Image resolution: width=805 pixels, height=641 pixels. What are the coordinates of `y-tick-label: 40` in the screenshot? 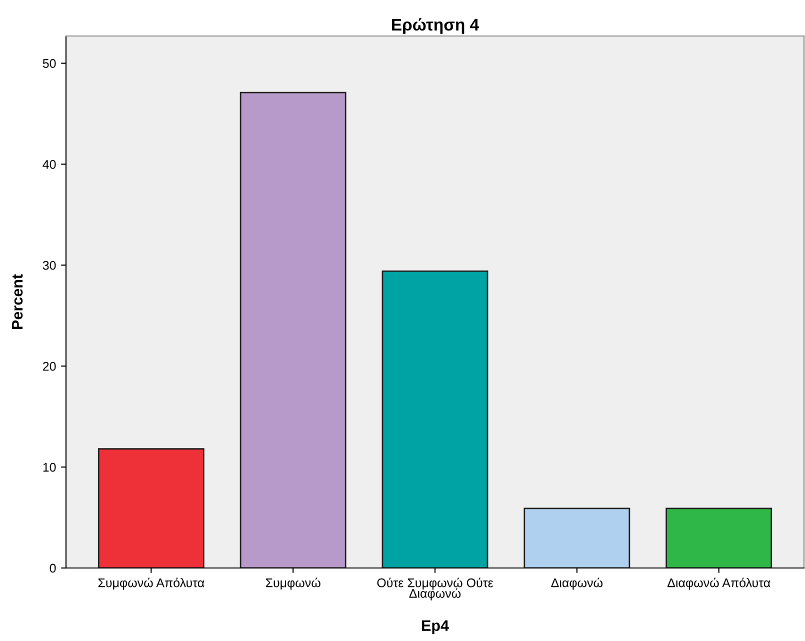 It's located at (49, 164).